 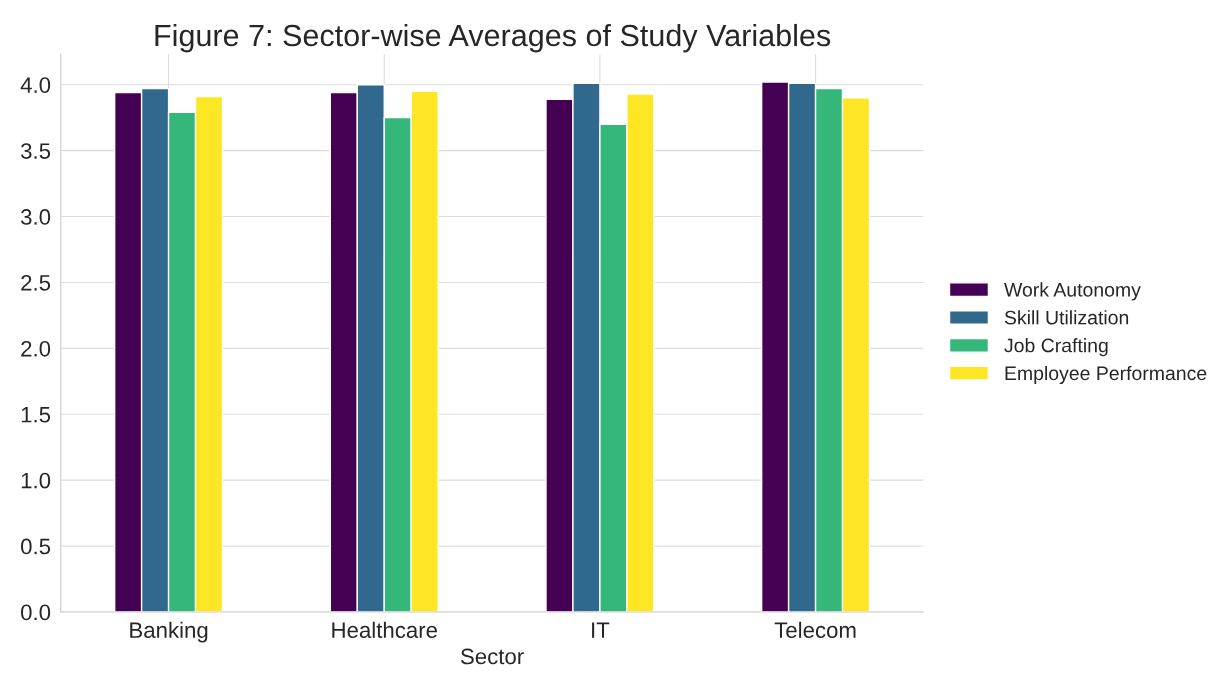 I want to click on chart-title: Figure 7: Sector-wise Averages of Study Variables, so click(x=493, y=38).